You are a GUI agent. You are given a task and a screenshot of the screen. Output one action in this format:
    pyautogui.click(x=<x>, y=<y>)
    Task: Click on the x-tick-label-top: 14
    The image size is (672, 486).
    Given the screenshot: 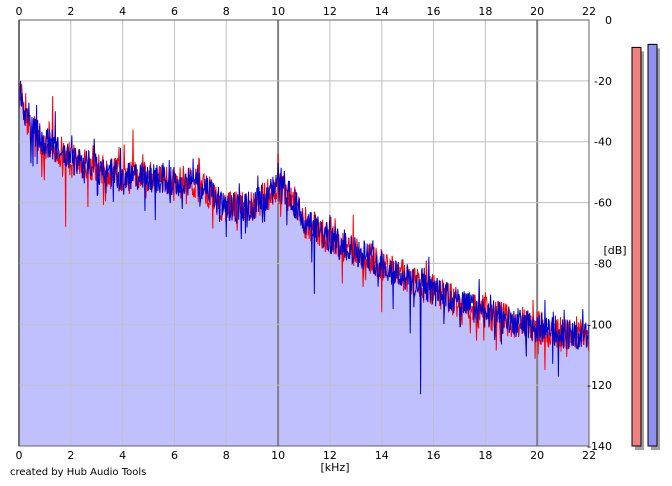 What is the action you would take?
    pyautogui.click(x=382, y=11)
    